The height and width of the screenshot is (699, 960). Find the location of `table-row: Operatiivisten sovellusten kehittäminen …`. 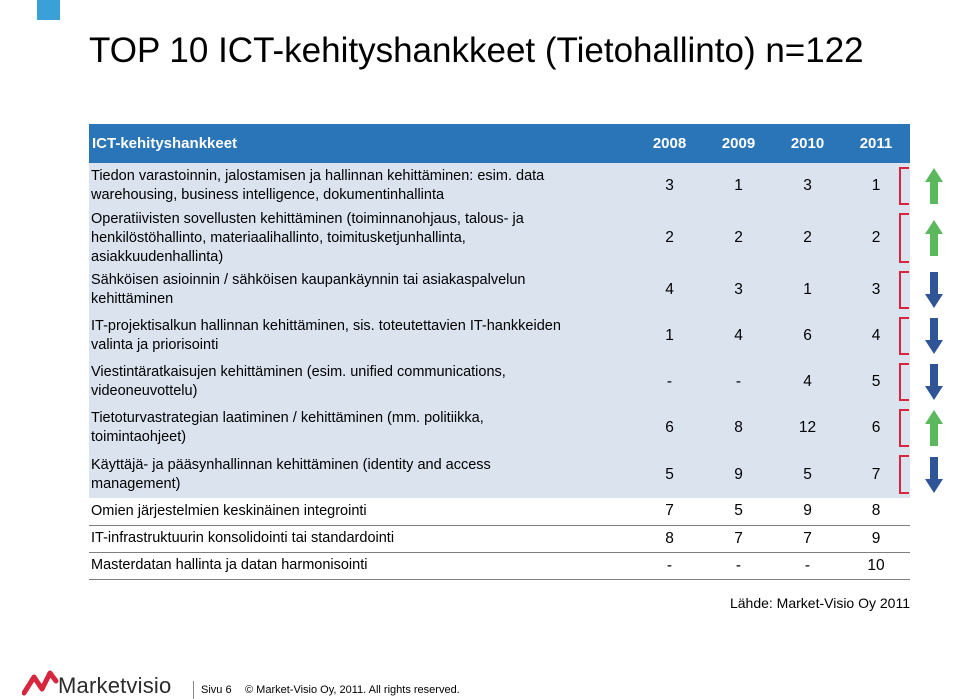

table-row: Operatiivisten sovellusten kehittäminen … is located at coordinates (499, 238).